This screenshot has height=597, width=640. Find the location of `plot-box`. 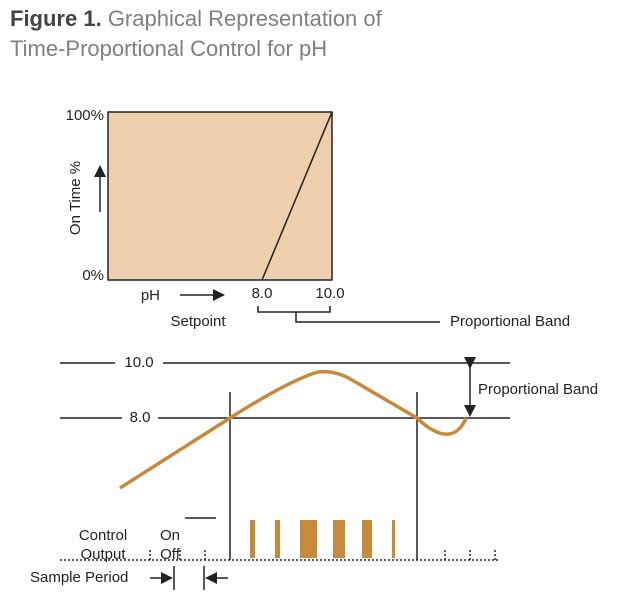

plot-box is located at coordinates (220, 196).